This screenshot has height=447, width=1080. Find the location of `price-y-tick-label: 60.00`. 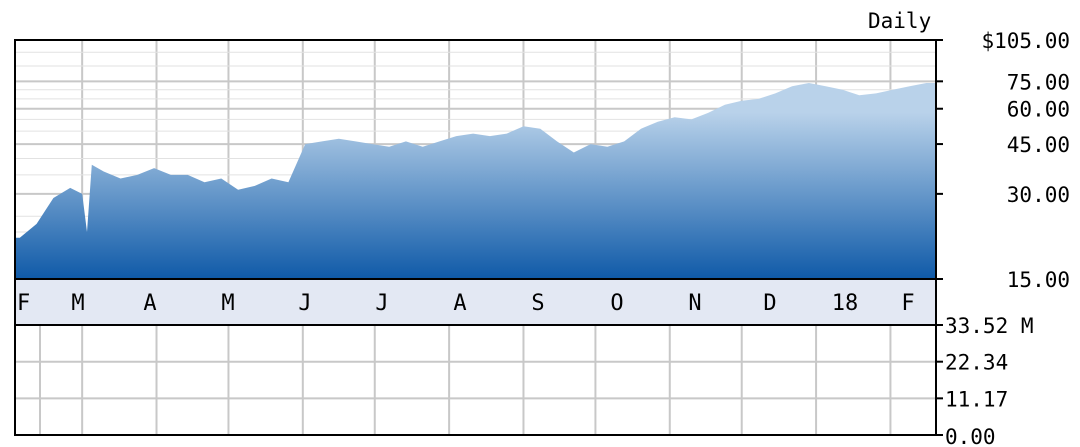

price-y-tick-label: 60.00 is located at coordinates (1038, 110).